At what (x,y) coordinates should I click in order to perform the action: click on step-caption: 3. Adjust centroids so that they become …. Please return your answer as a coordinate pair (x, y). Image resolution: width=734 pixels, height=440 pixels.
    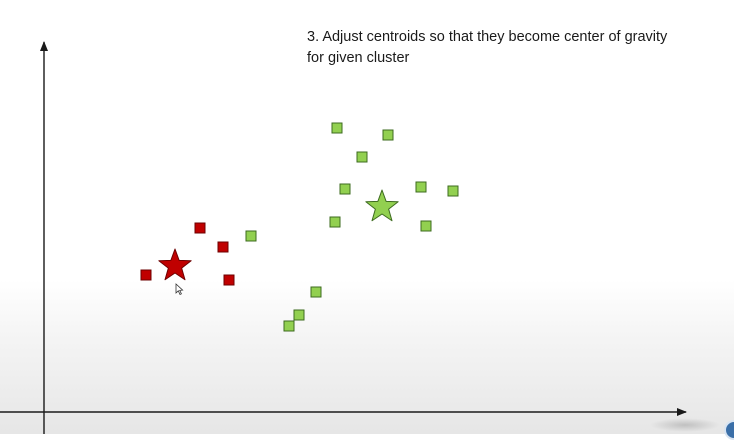
    Looking at the image, I should click on (520, 48).